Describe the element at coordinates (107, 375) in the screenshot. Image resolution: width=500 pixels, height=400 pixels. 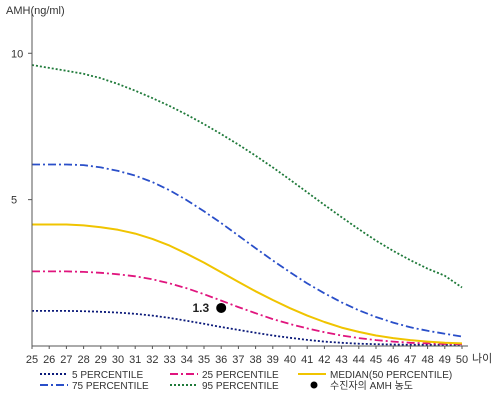
I see `legend-label: 5 PERCENTILE` at that location.